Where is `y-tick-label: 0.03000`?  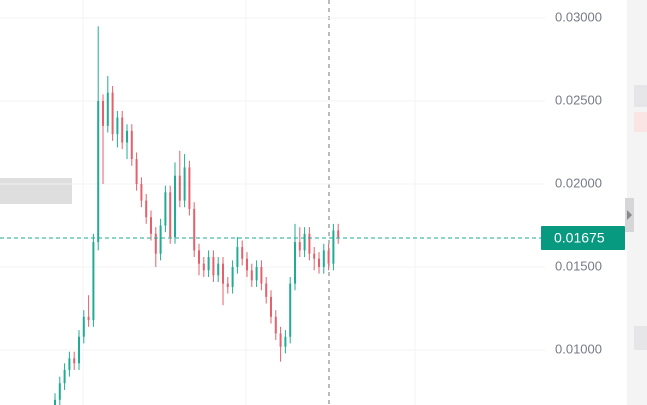 y-tick-label: 0.03000 is located at coordinates (578, 16).